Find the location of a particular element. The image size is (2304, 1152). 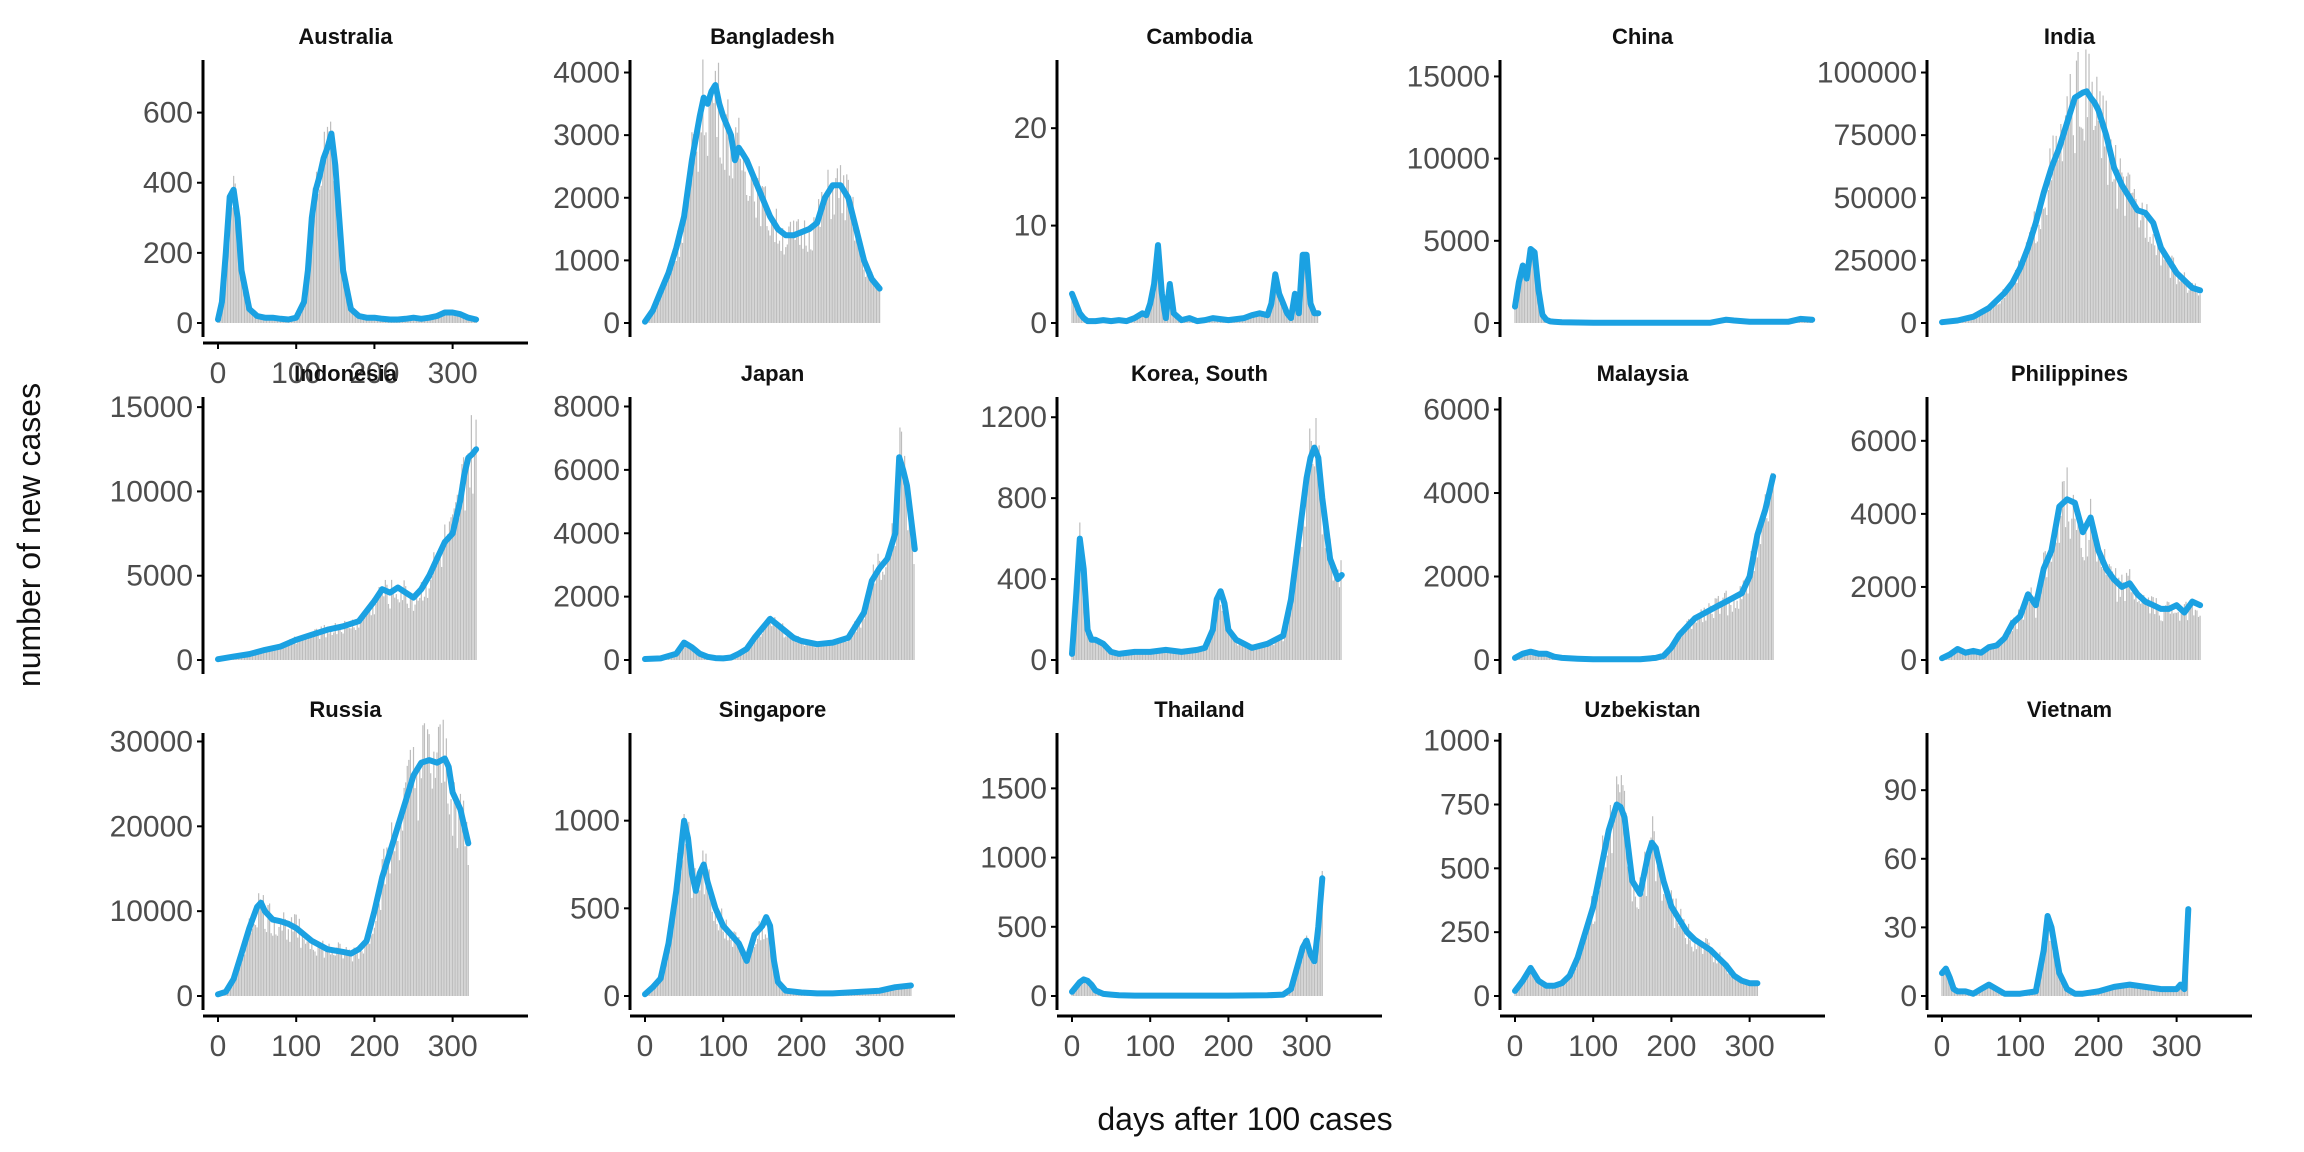

smoothed-line-malaysia is located at coordinates (1644, 568).